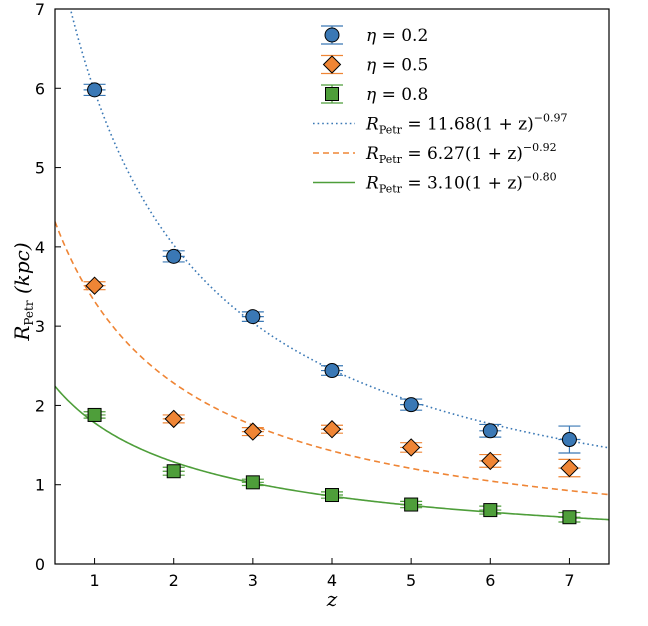  What do you see at coordinates (490, 461) in the screenshot?
I see `point-s2-p6` at bounding box center [490, 461].